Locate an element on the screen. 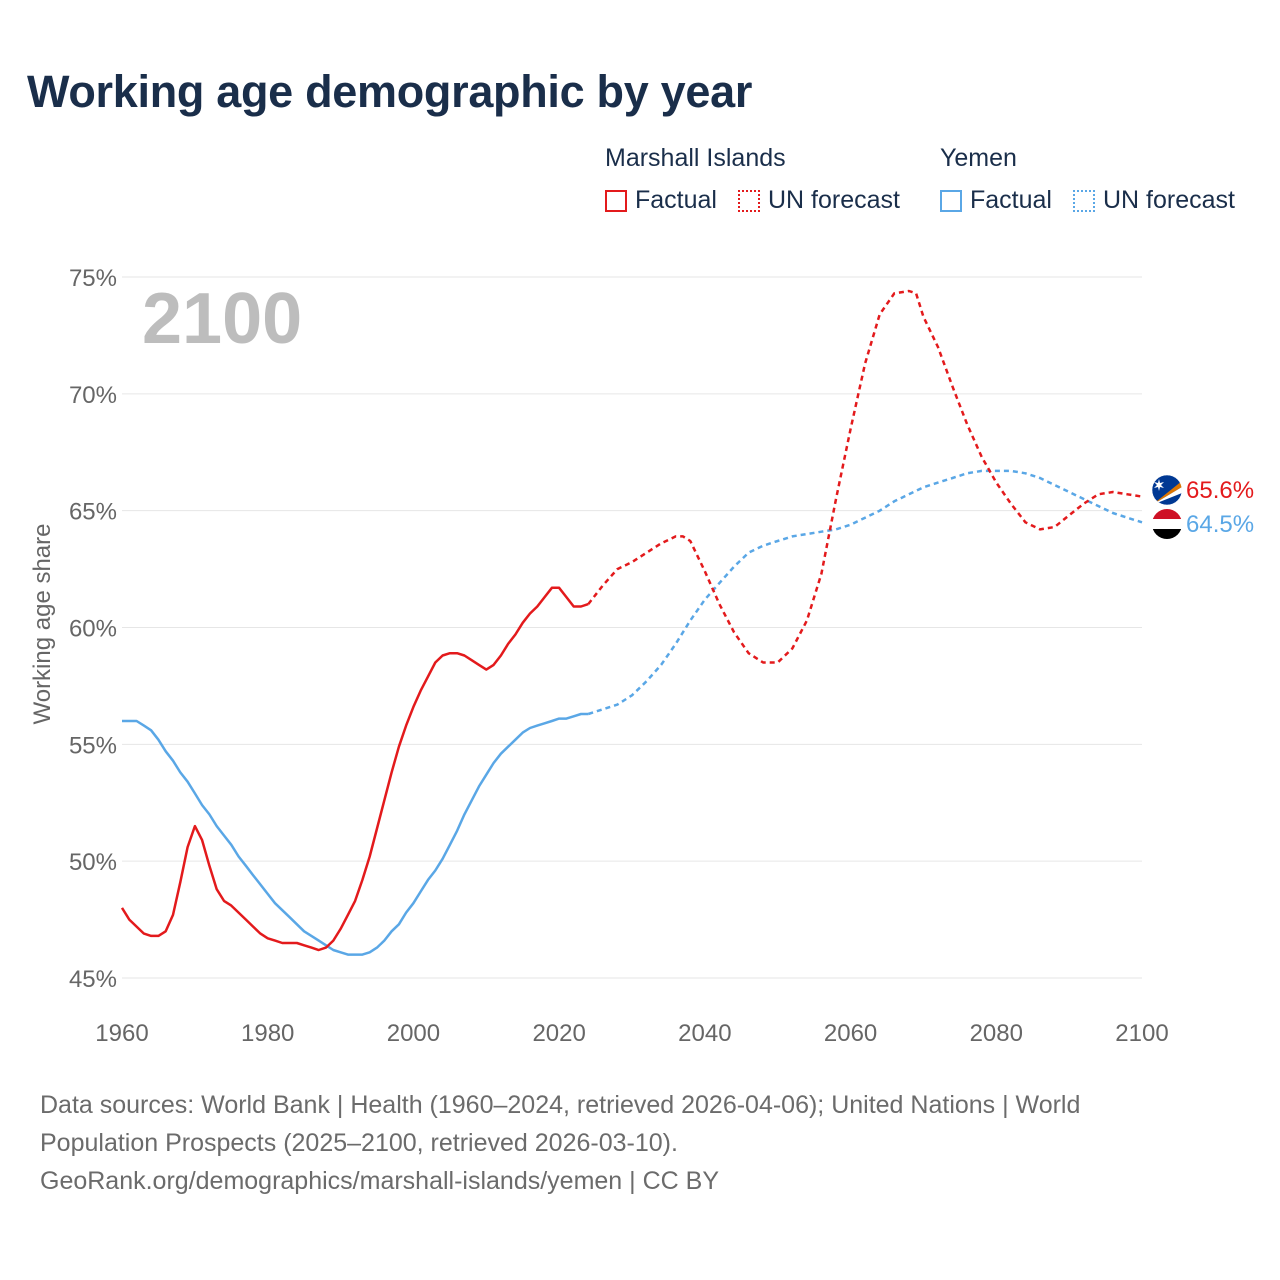  legend-swatch-marshall-factual is located at coordinates (616, 200).